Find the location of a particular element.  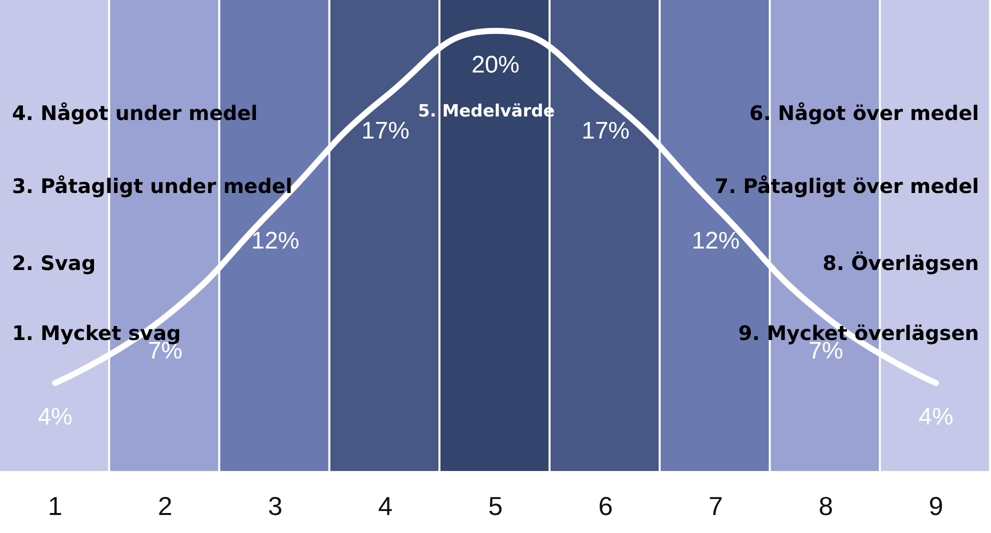

x-tick-label: 7 is located at coordinates (715, 506).